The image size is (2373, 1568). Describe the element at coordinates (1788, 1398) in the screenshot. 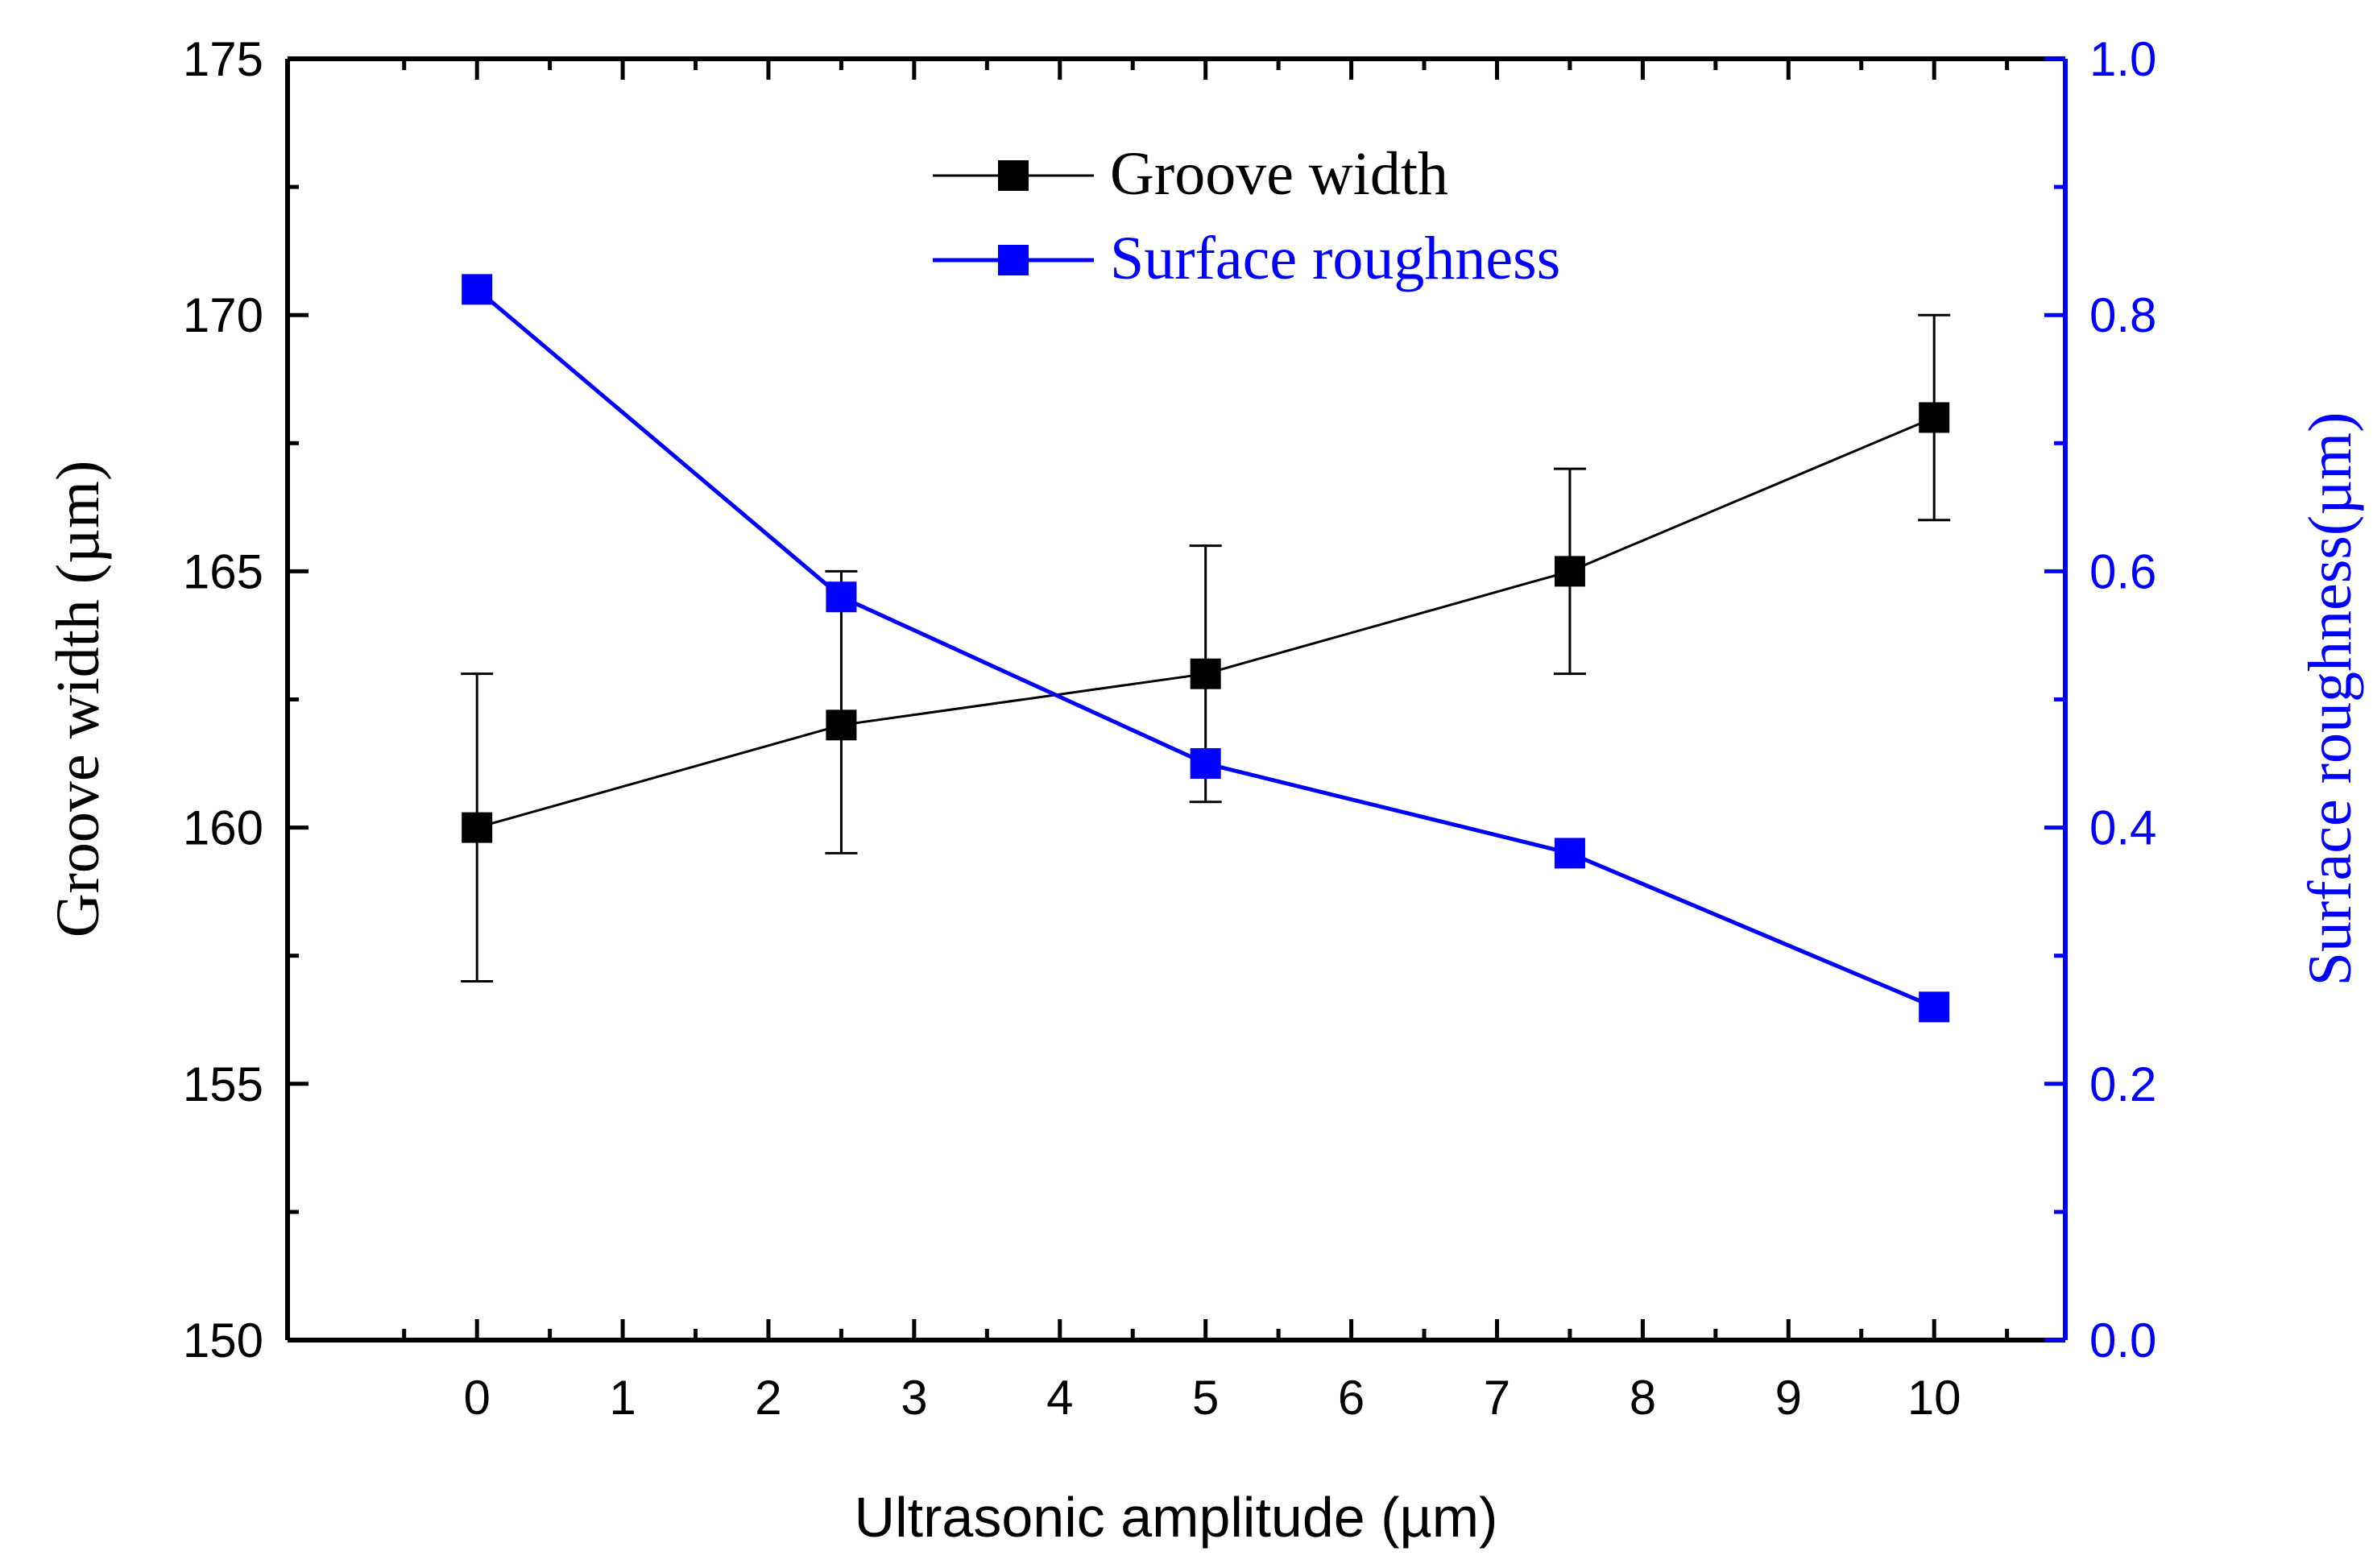

I see `x-tick-label: 9` at that location.